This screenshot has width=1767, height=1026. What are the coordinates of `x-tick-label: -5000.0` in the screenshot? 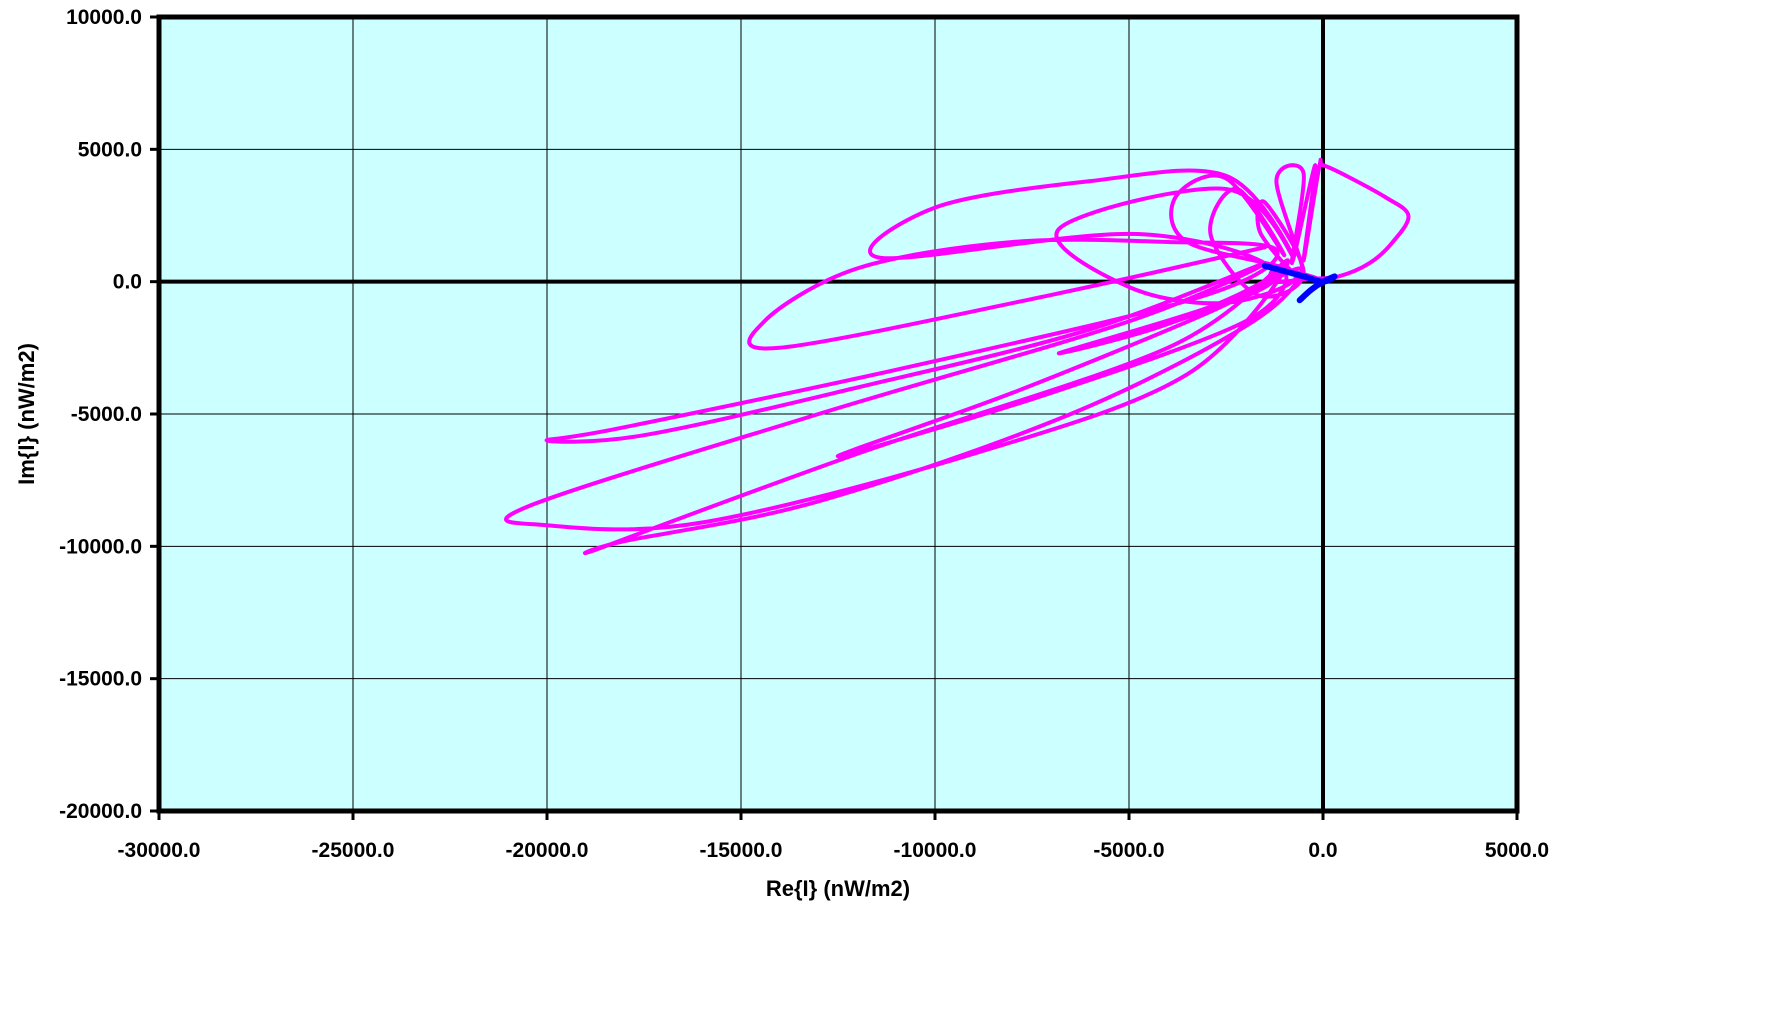 It's located at (1128, 850).